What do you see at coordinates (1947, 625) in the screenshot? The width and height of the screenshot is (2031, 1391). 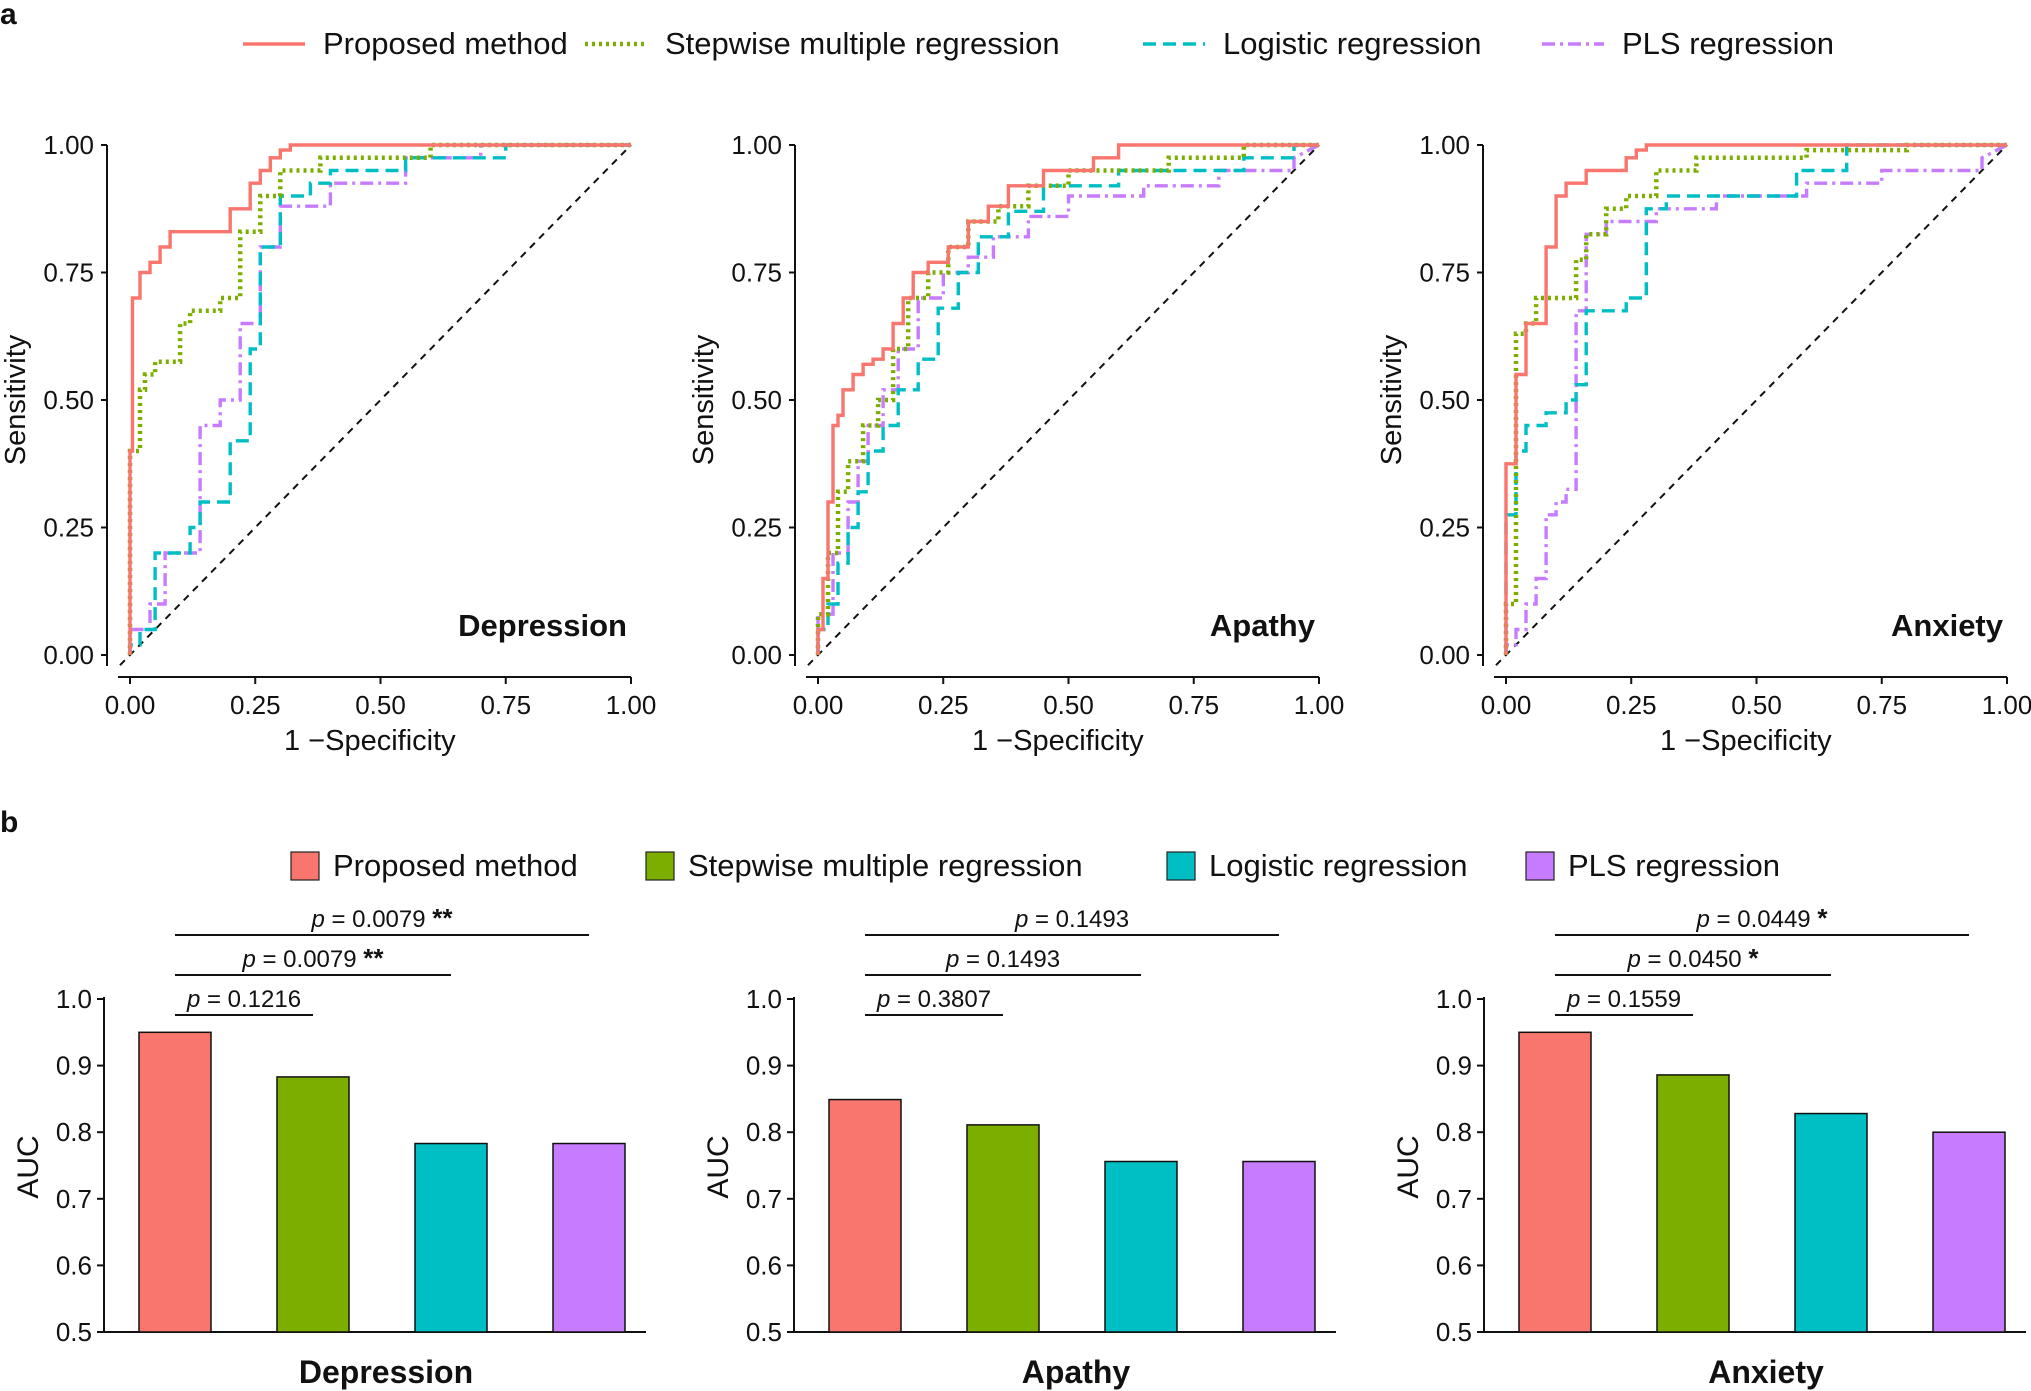 I see `roc-chart-title: Anxiety` at bounding box center [1947, 625].